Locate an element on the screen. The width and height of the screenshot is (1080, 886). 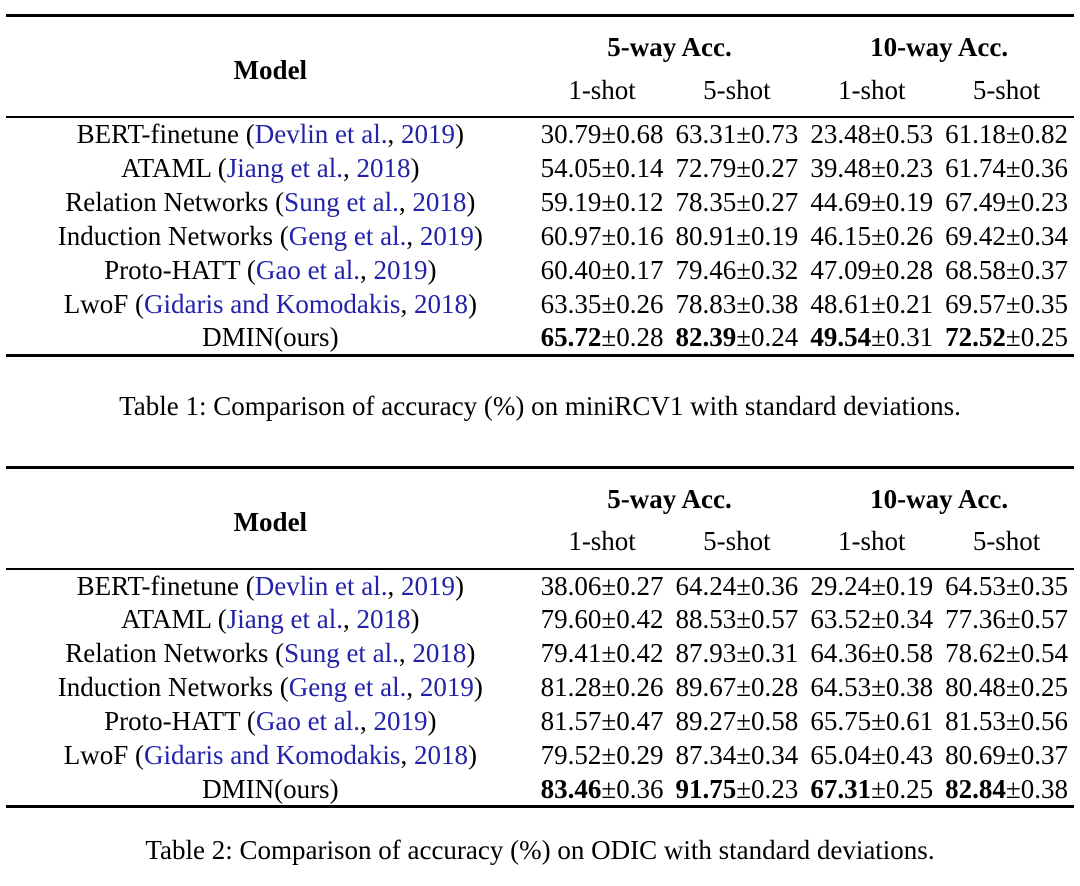
accuracy-stddev: ±0.82 is located at coordinates (1036, 134).